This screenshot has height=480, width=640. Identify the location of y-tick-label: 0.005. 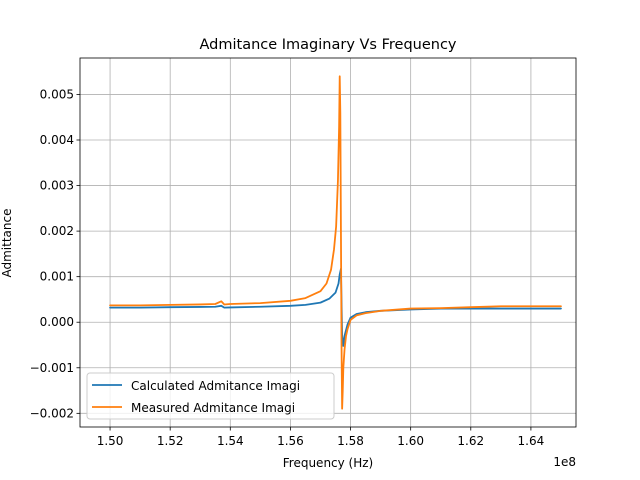
(57, 94).